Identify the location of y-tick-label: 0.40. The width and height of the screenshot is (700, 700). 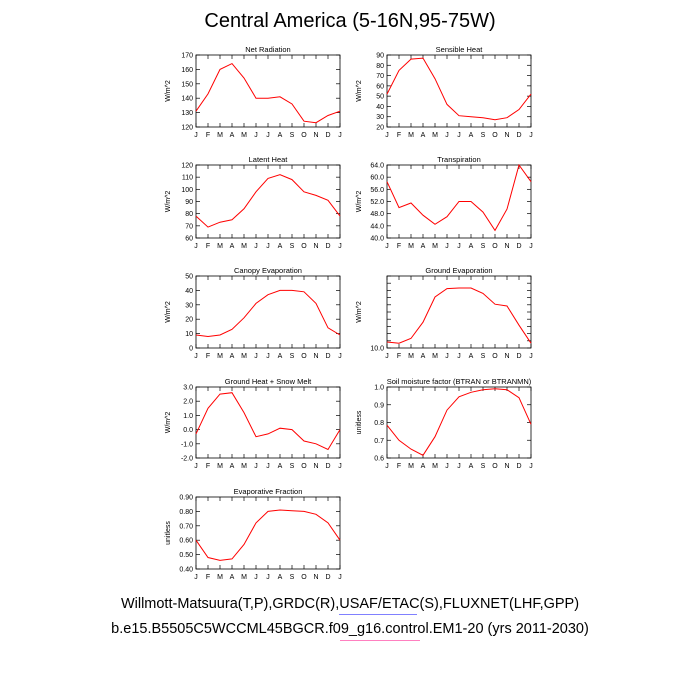
(186, 570).